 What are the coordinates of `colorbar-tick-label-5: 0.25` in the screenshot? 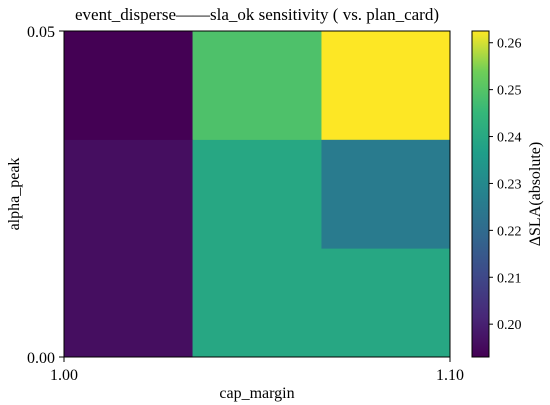 It's located at (509, 91).